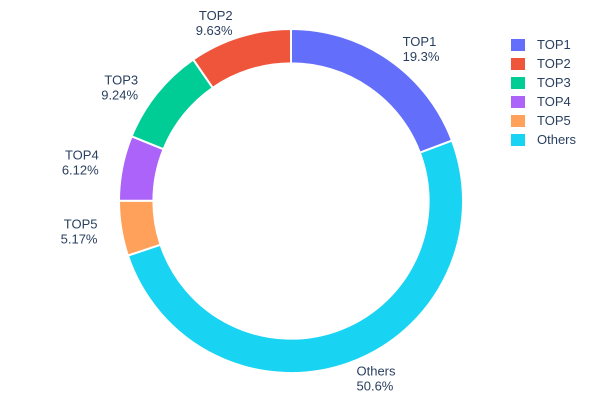 The height and width of the screenshot is (400, 600). Describe the element at coordinates (554, 120) in the screenshot. I see `legend-label-top5: TOP5` at that location.